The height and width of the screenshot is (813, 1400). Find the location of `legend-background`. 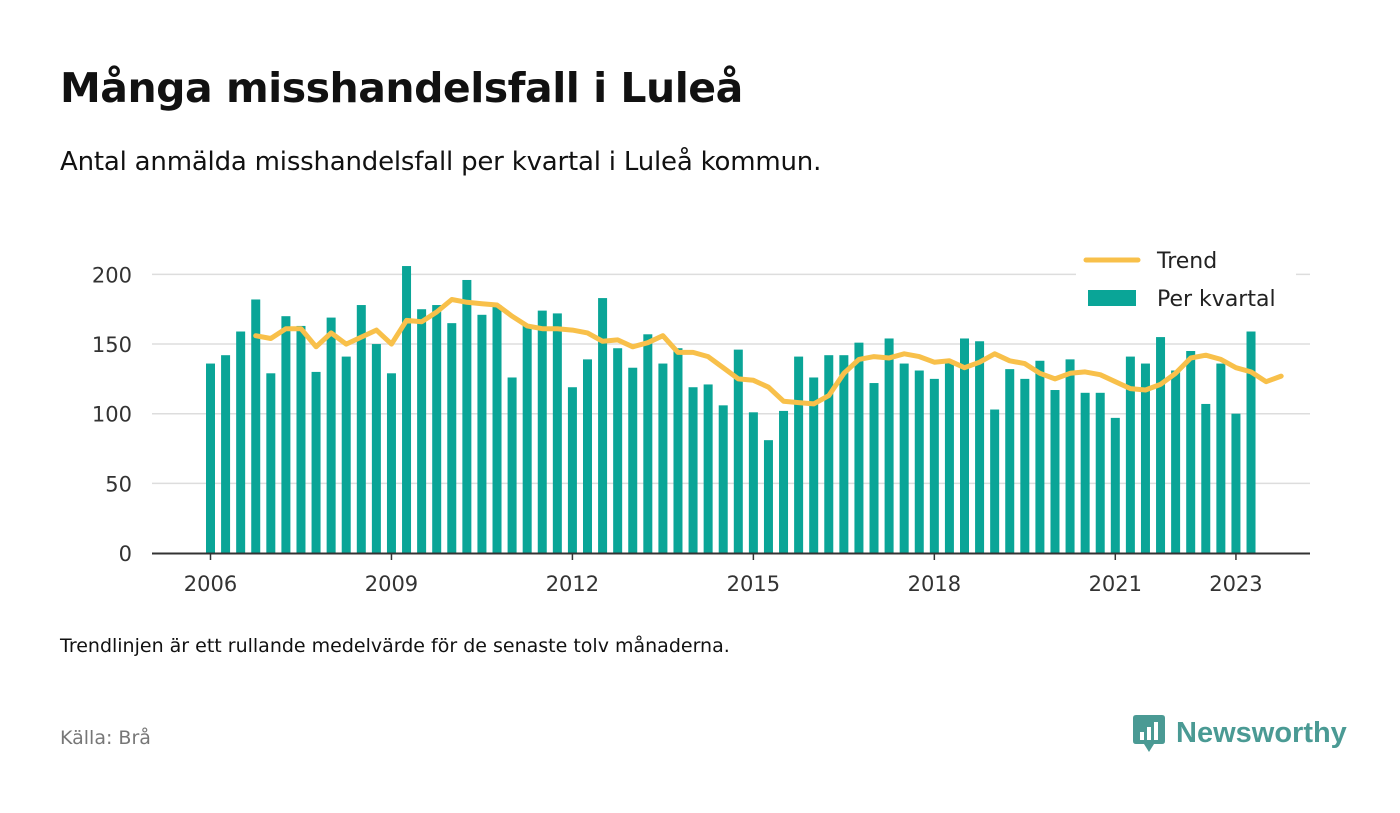

legend-background is located at coordinates (1186, 281).